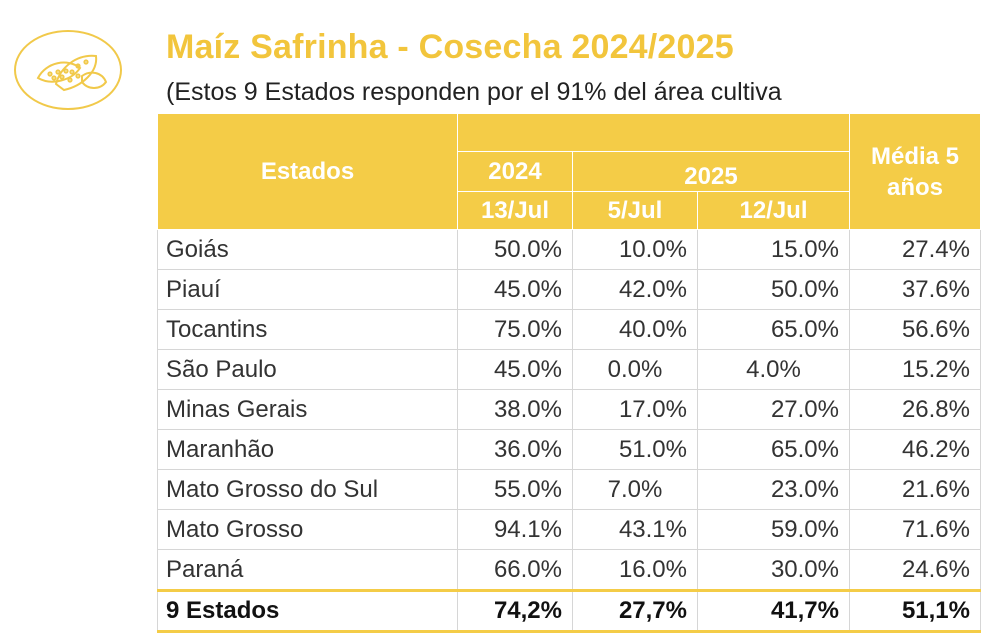 This screenshot has width=994, height=640. What do you see at coordinates (635, 529) in the screenshot?
I see `cell-2025a: 43.1%` at bounding box center [635, 529].